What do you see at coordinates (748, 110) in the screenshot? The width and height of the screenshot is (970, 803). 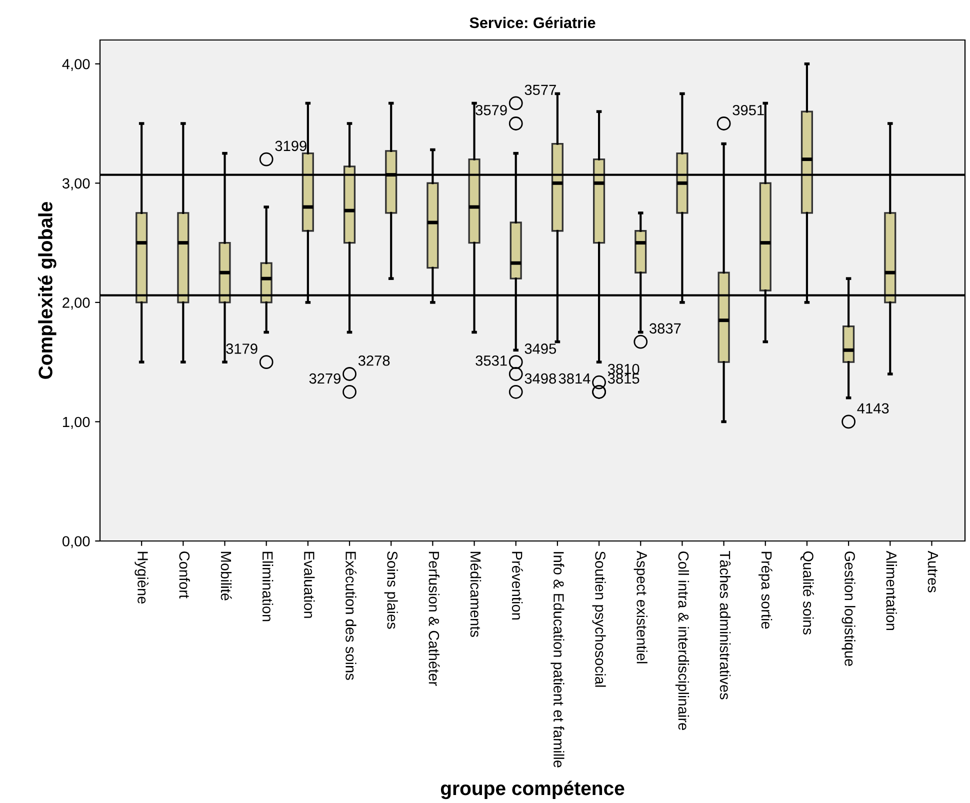 I see `annotation: 3951` at bounding box center [748, 110].